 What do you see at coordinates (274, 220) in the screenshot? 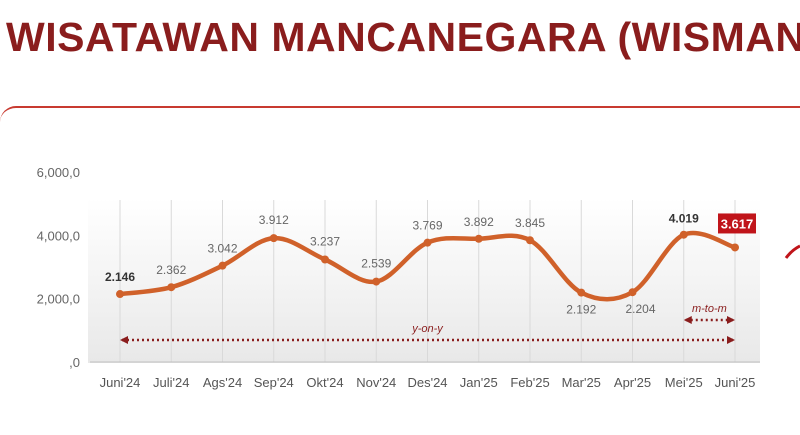
I see `data-label: 3.912` at bounding box center [274, 220].